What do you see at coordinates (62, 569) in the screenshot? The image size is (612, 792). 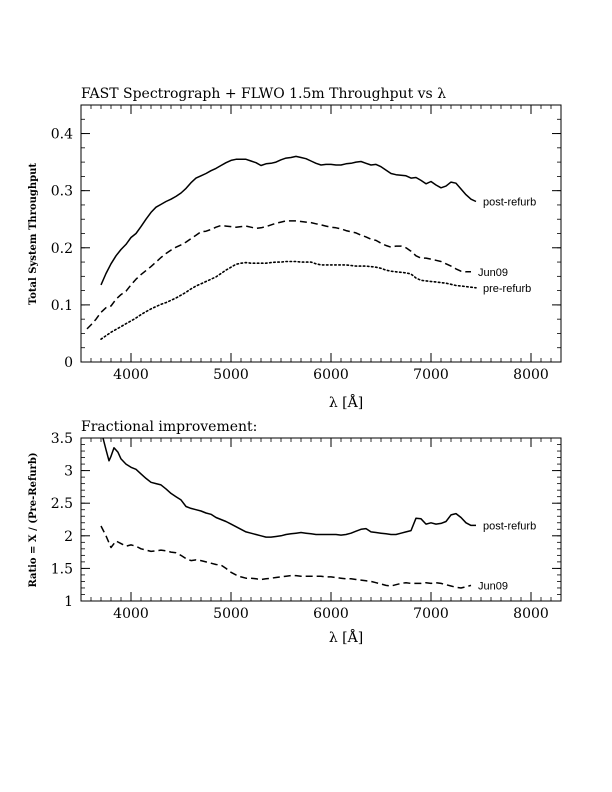 I see `y-tick-label: 1.5` at bounding box center [62, 569].